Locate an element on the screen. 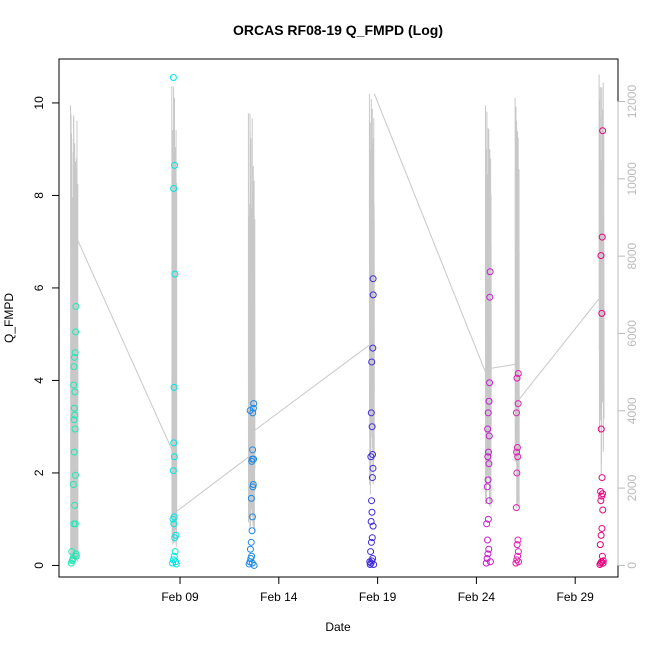 The image size is (650, 650). y-tick-label: 4 is located at coordinates (39, 380).